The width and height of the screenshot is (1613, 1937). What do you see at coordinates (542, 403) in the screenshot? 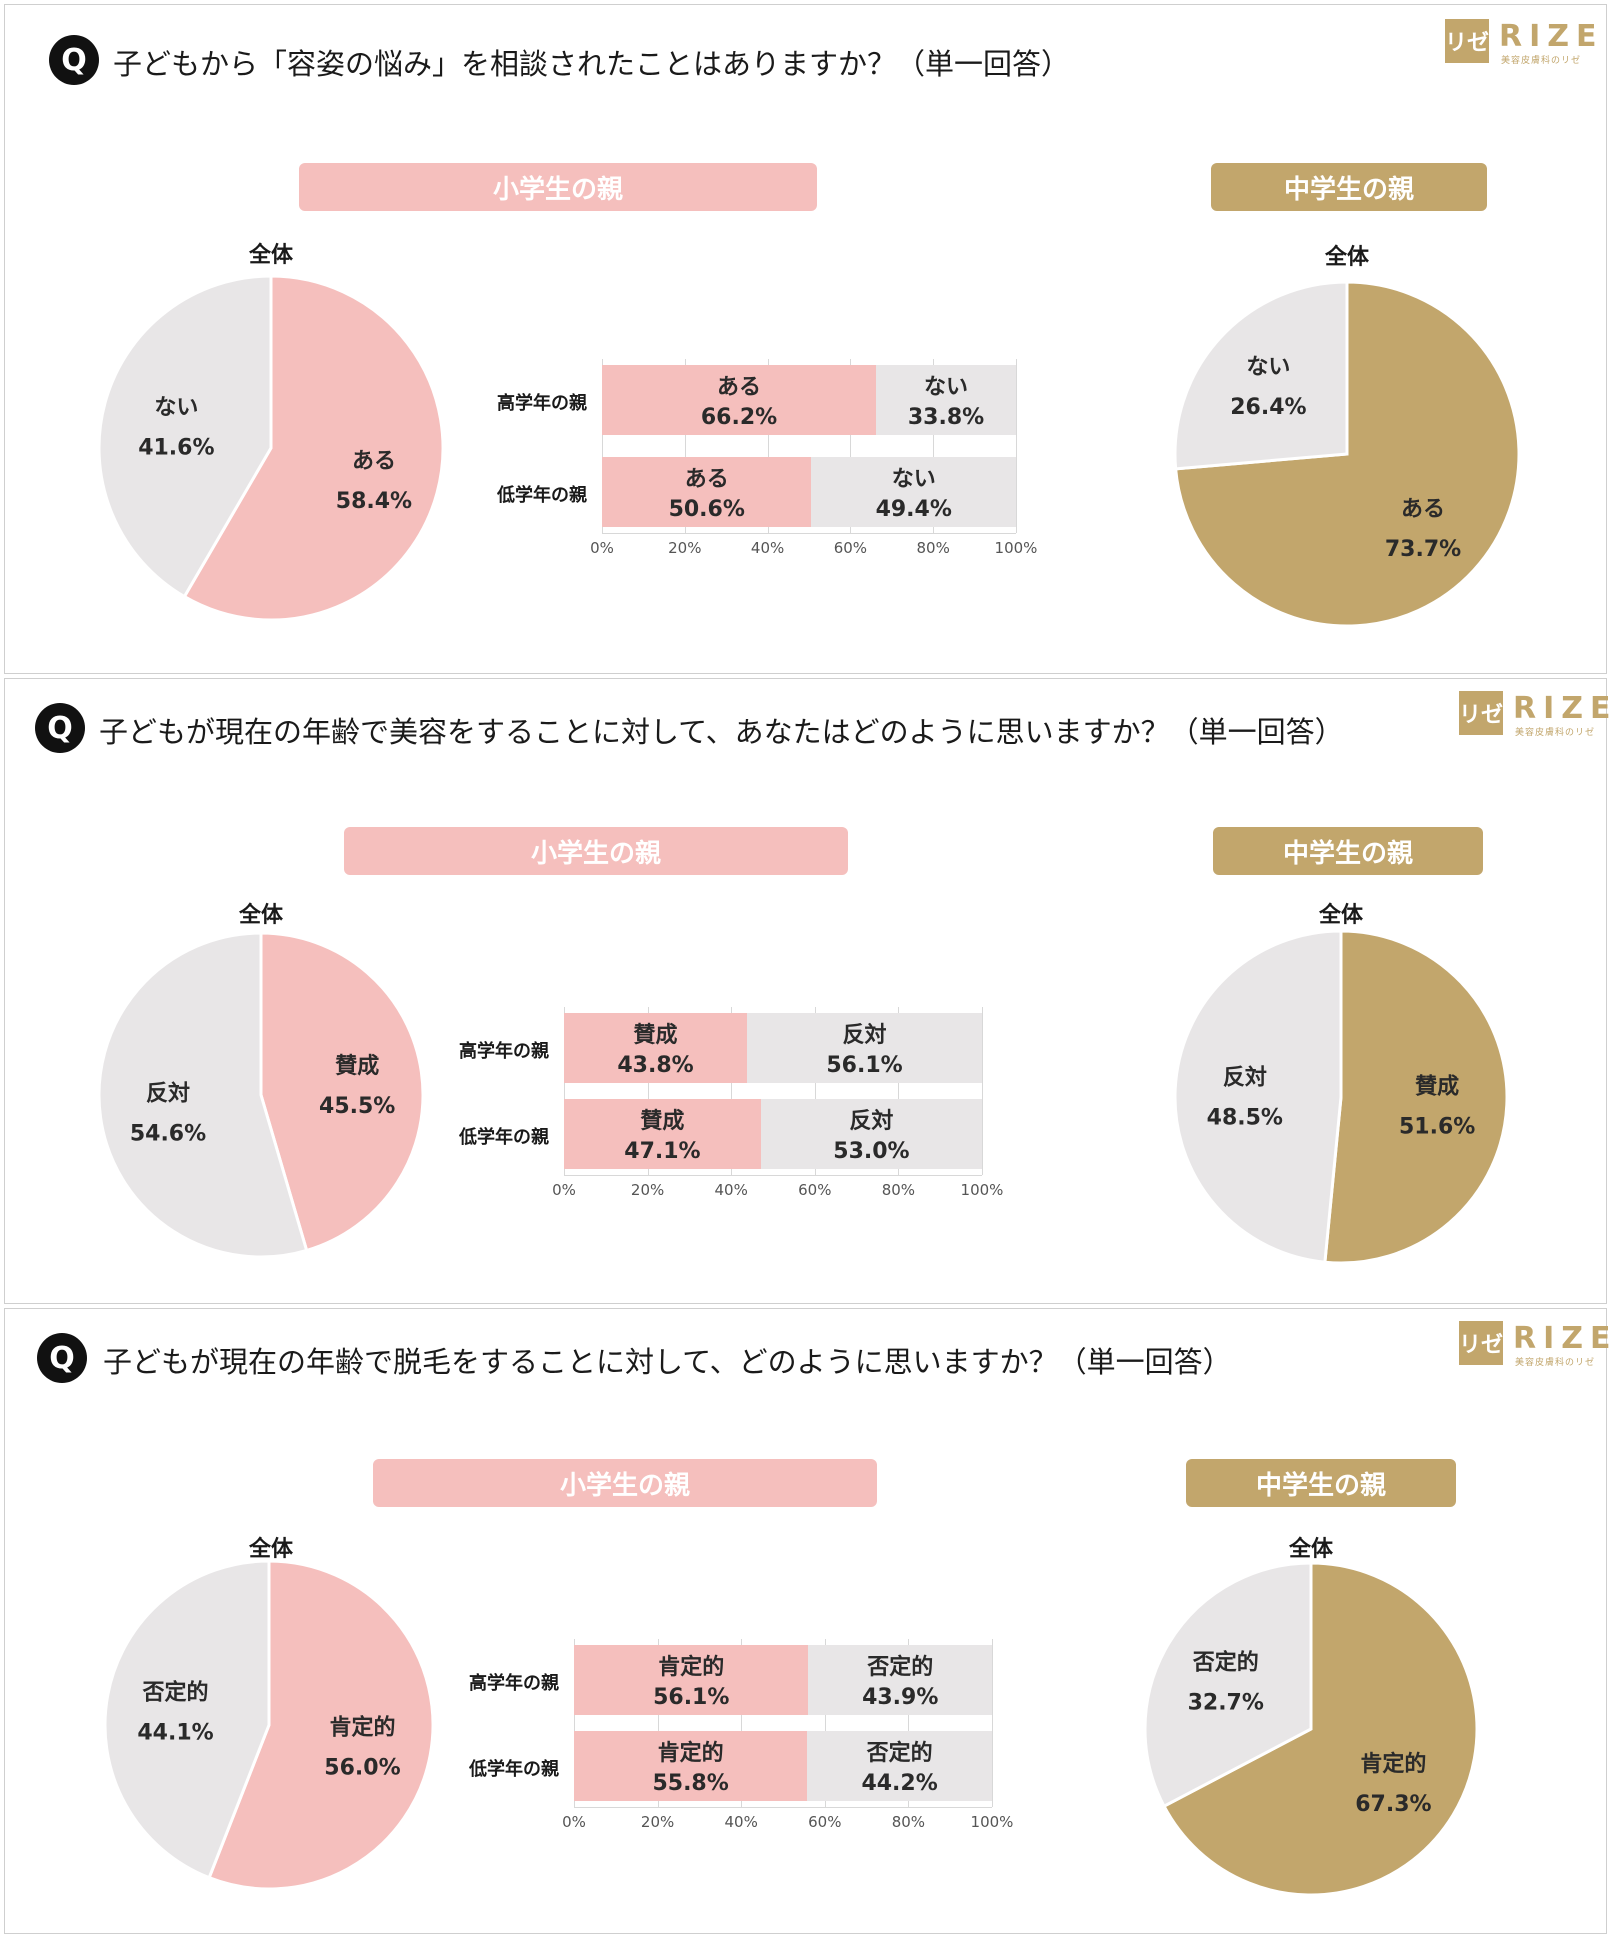
I see `bar-row-label: 高学年の親` at bounding box center [542, 403].